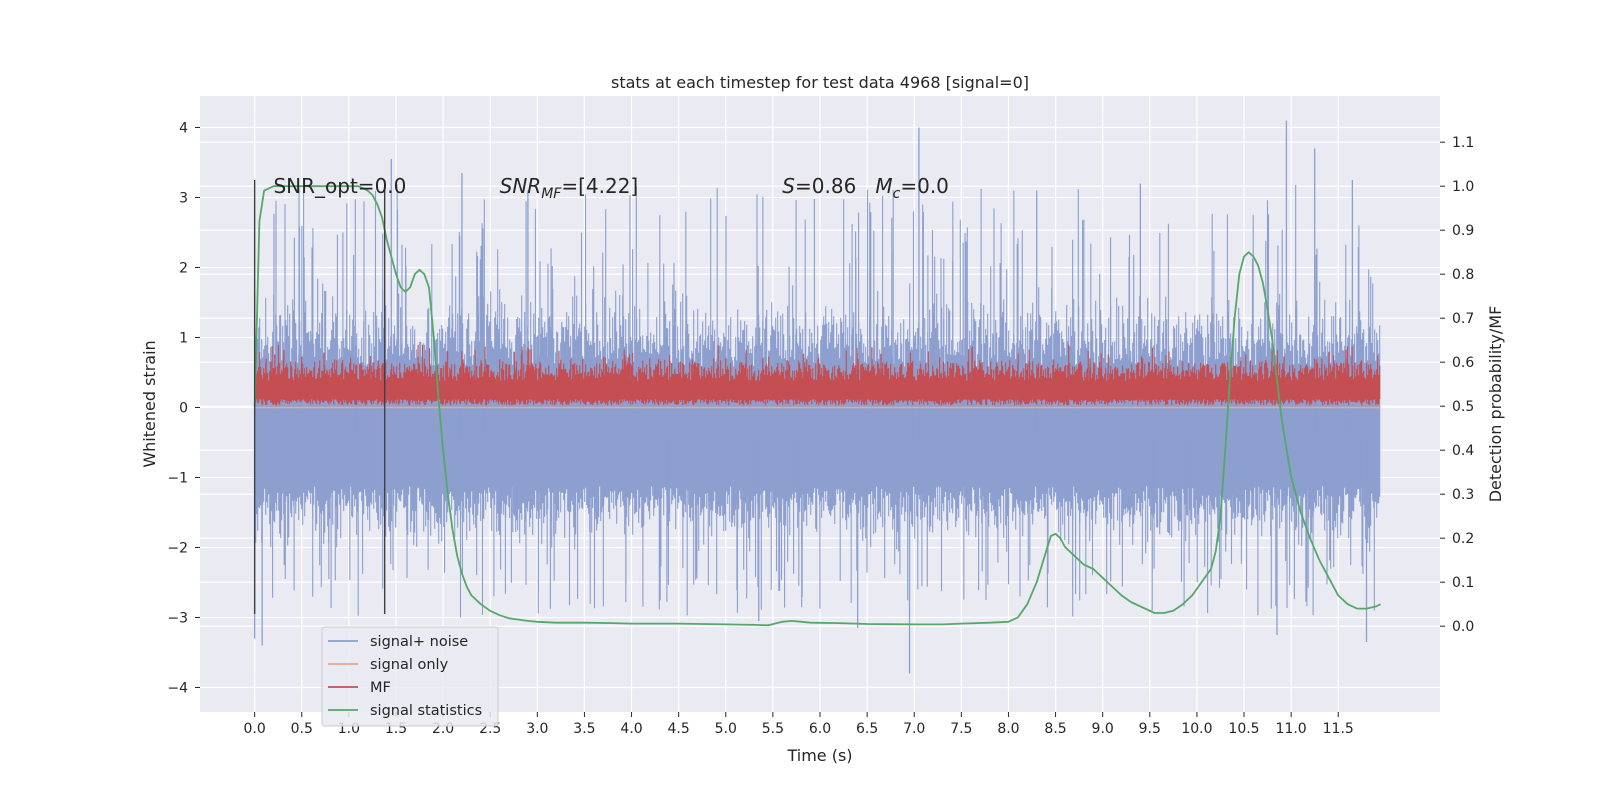  Describe the element at coordinates (537, 729) in the screenshot. I see `x-tick-label: 3.0` at that location.